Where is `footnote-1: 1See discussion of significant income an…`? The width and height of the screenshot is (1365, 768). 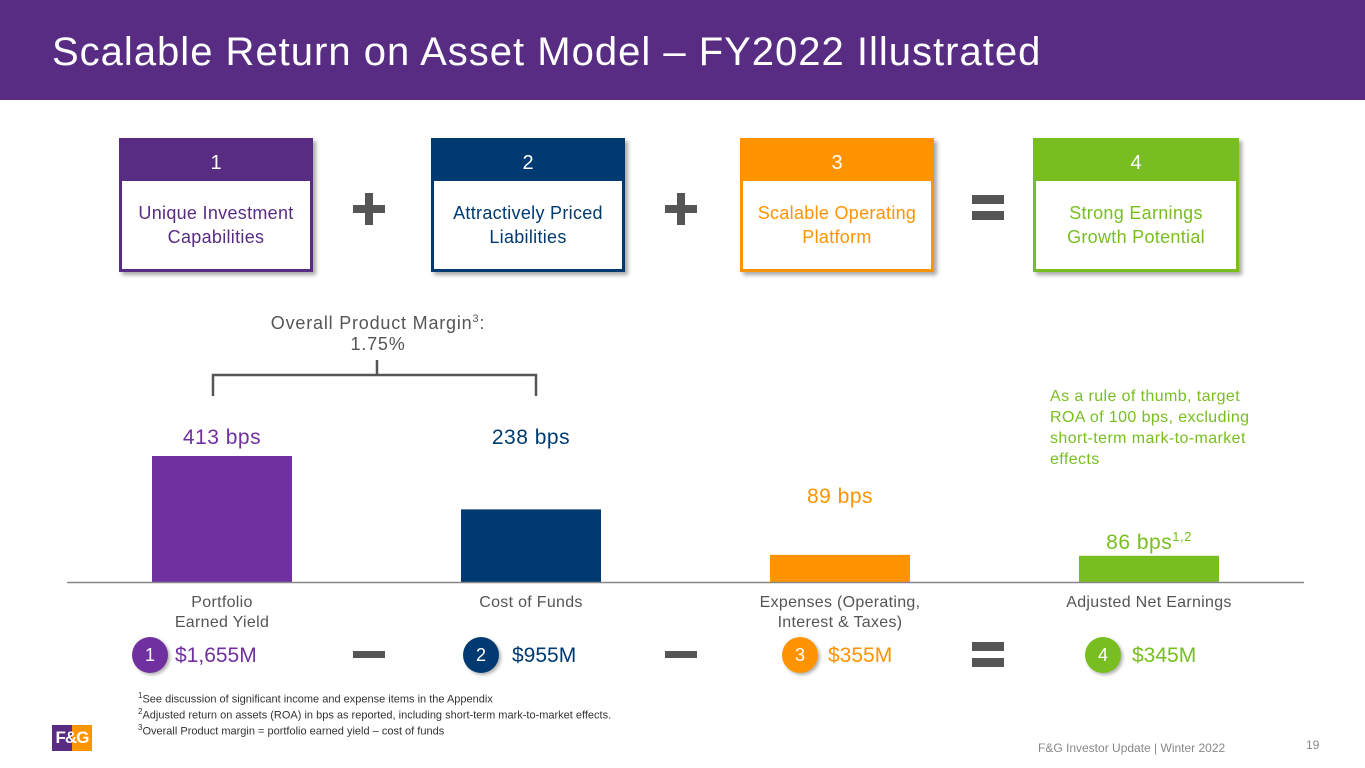
footnote-1: 1See discussion of significant income an… is located at coordinates (315, 698).